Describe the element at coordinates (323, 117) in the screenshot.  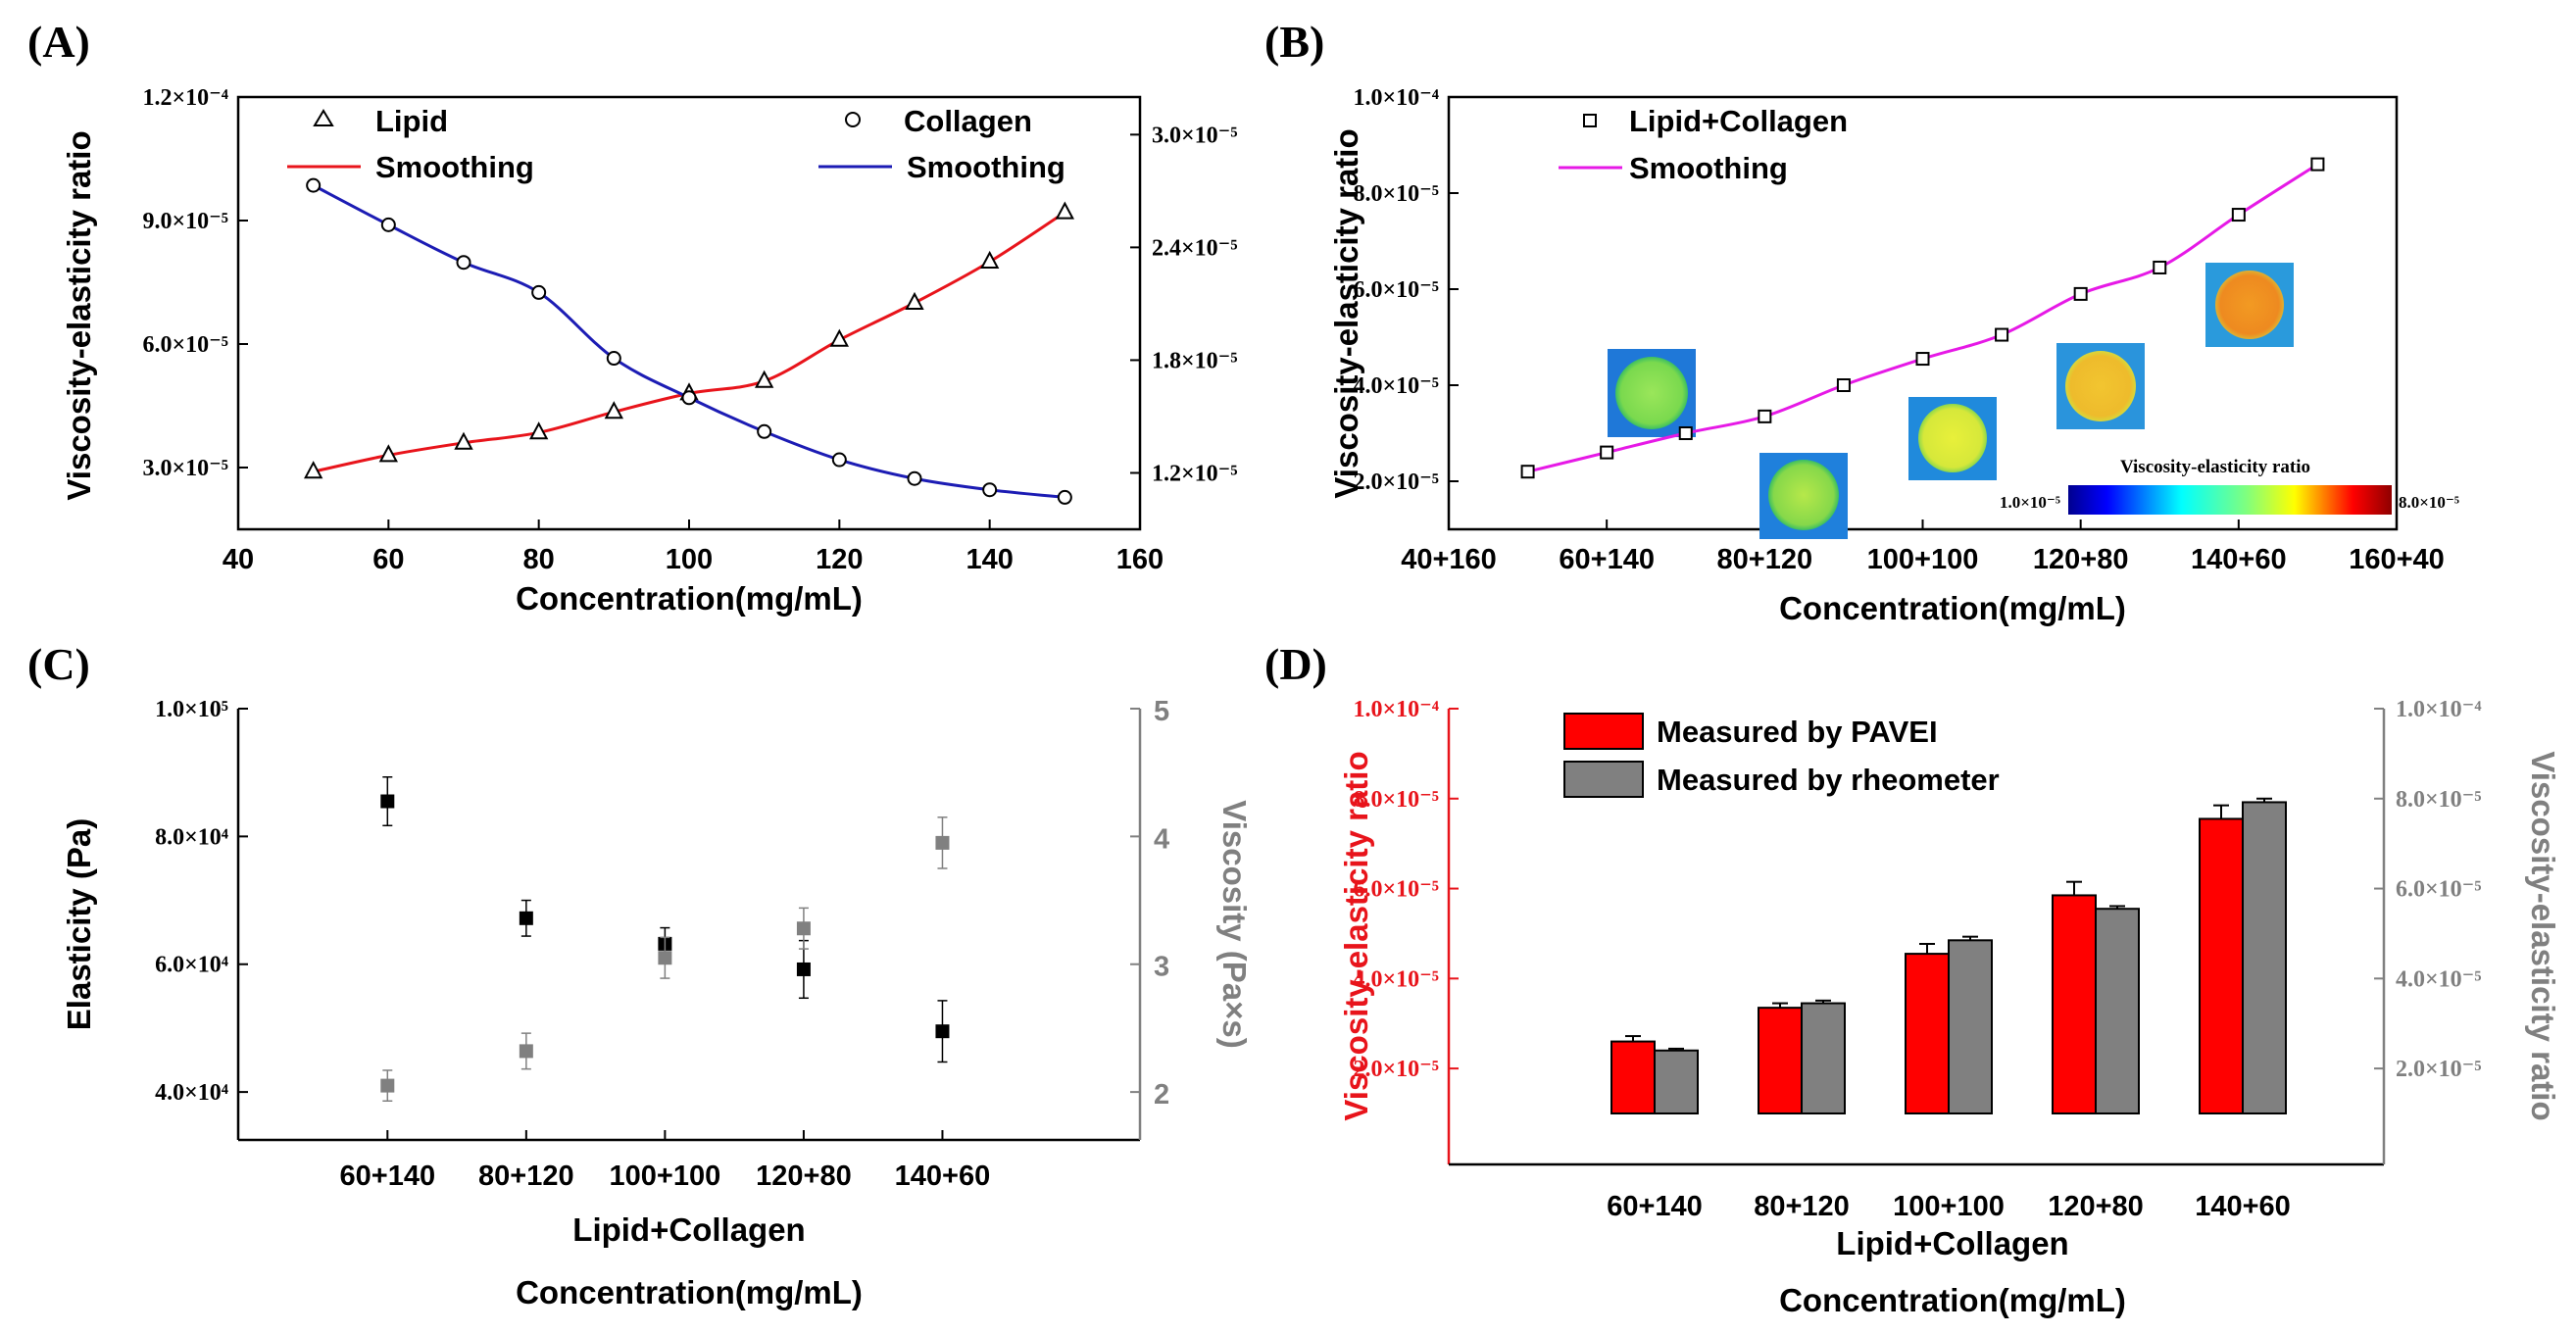
I see `legend-lipid-marker` at that location.